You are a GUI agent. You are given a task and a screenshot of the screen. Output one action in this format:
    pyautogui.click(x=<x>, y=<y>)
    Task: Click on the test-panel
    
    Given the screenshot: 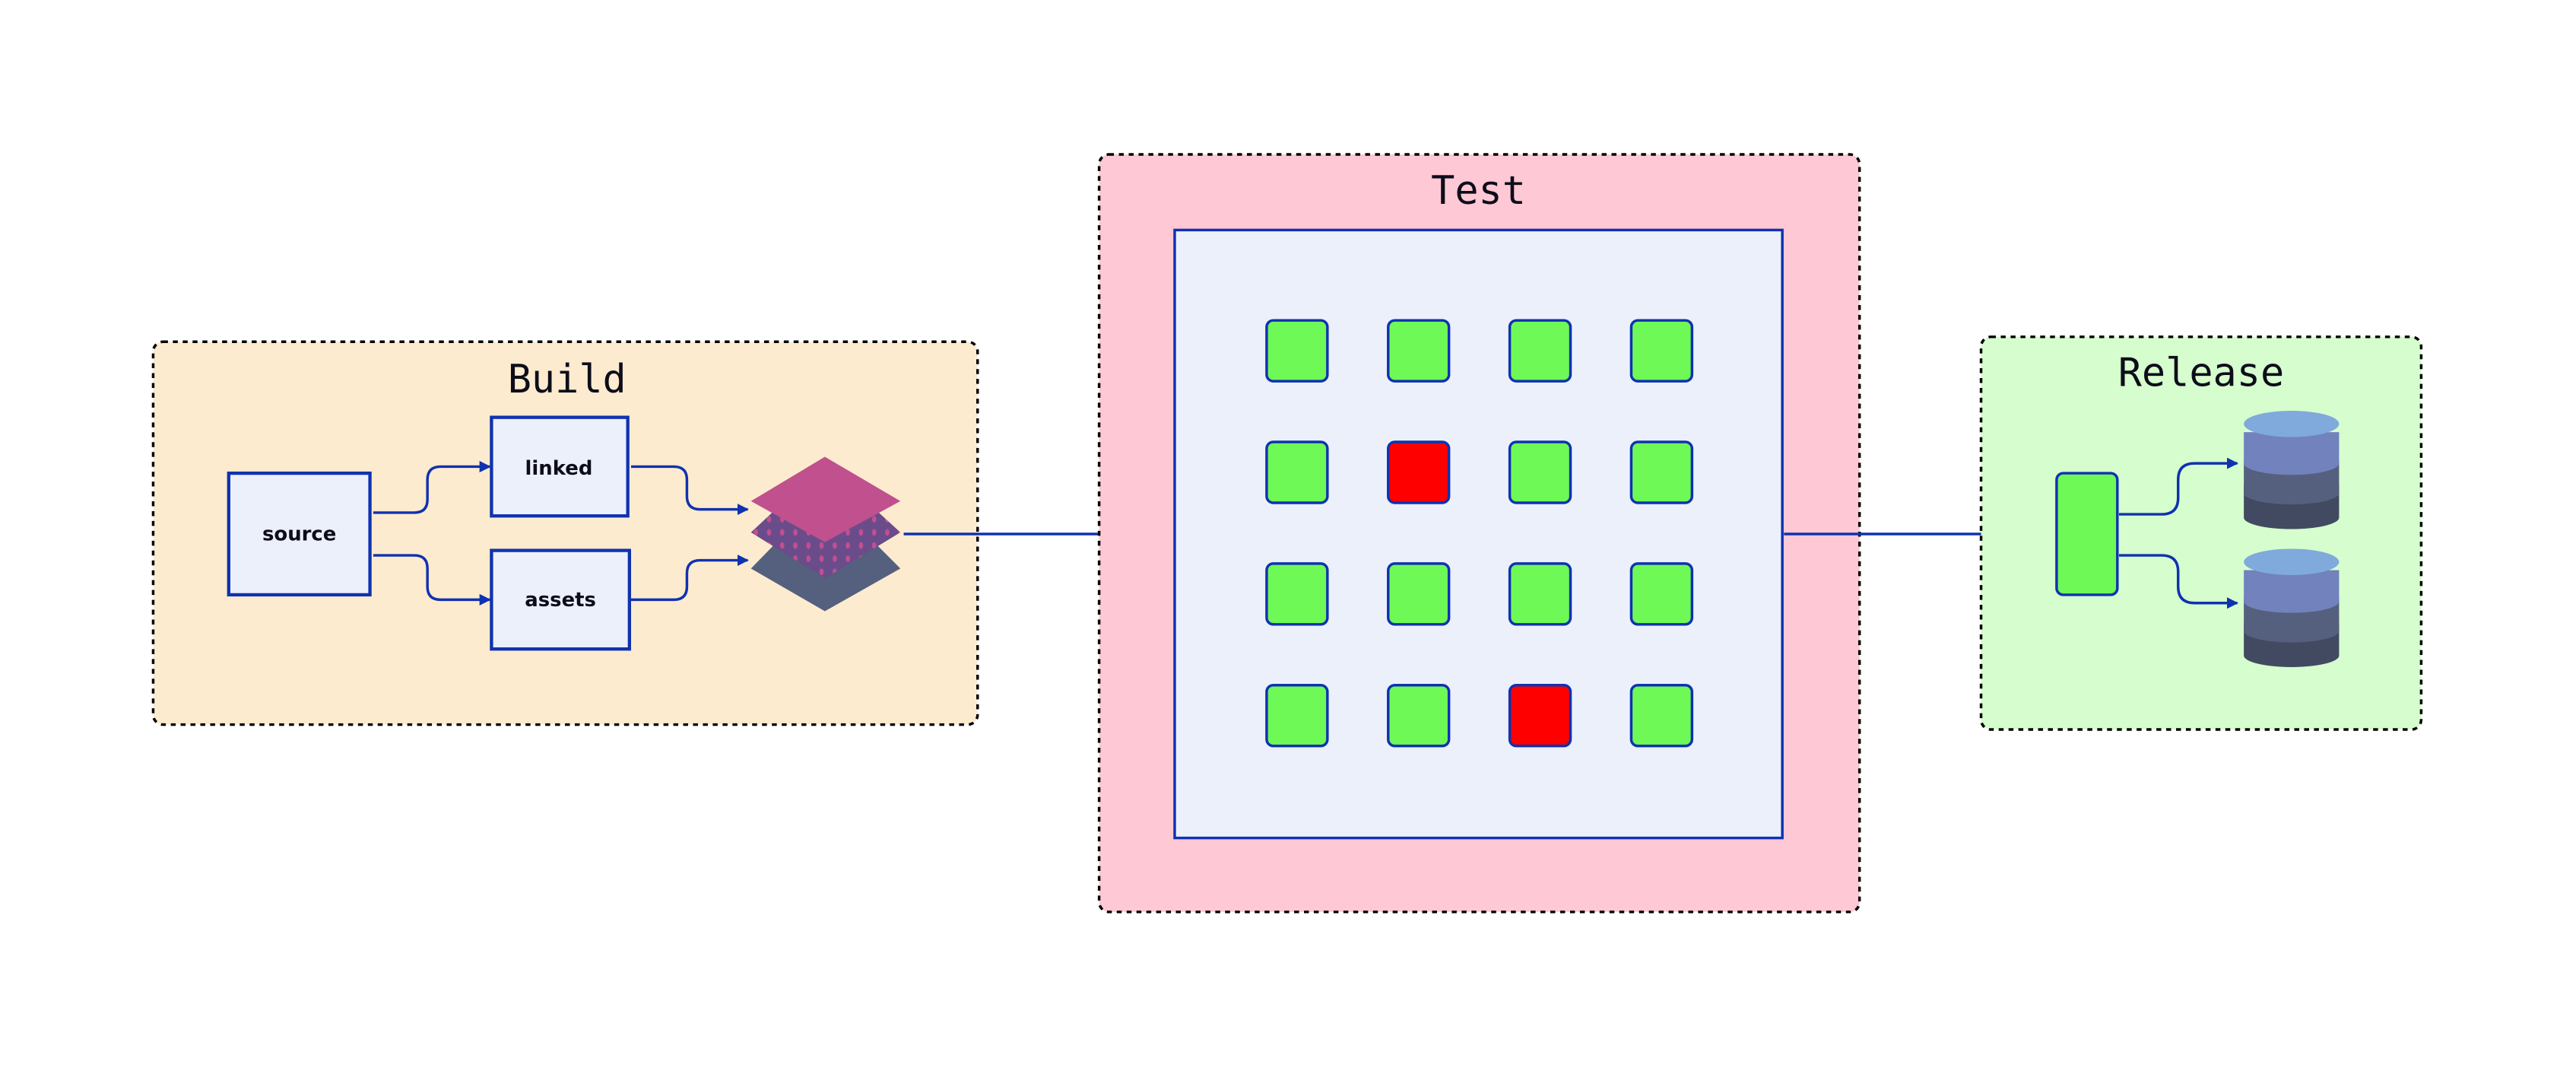 What is the action you would take?
    pyautogui.click(x=1478, y=534)
    